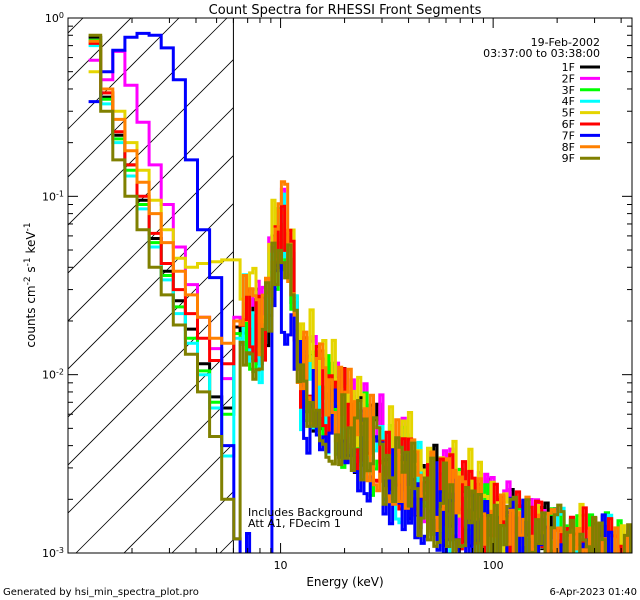  Describe the element at coordinates (31, 271) in the screenshot. I see `y-axis-label-part2: s` at that location.